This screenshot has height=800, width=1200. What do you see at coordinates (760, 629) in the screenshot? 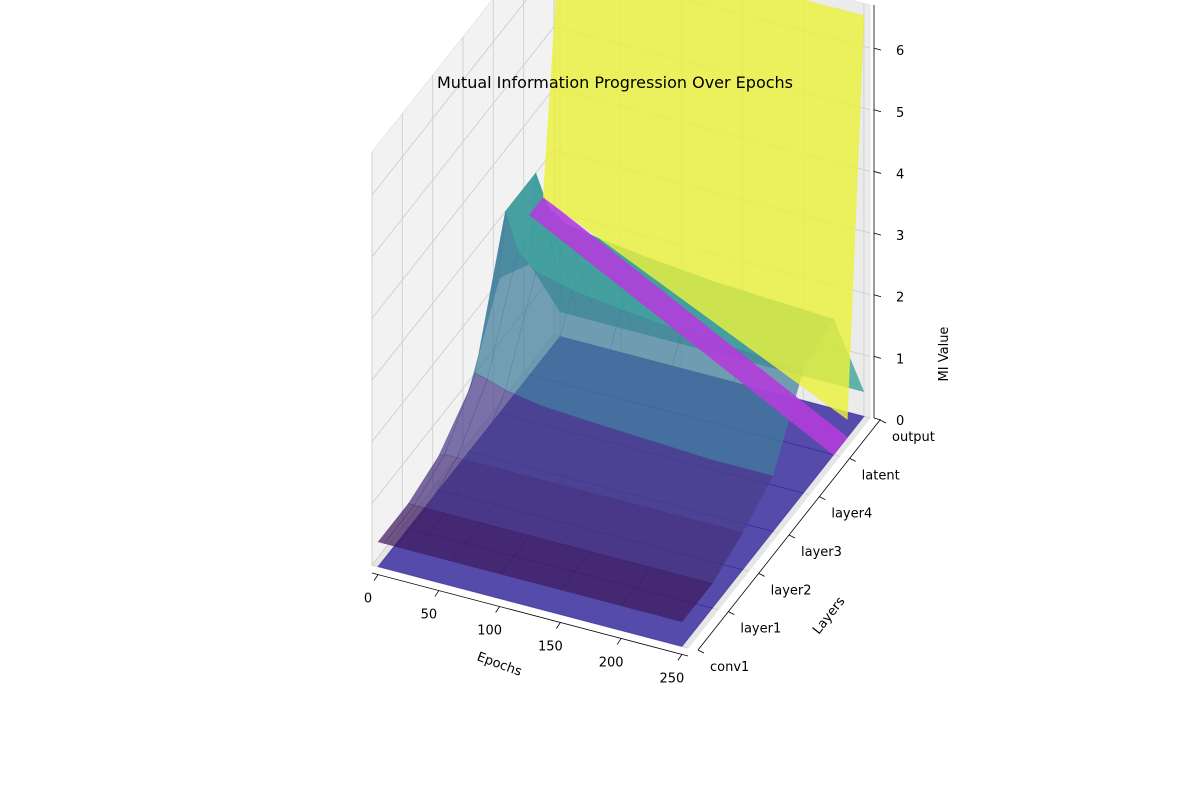
I see `y-tick-label: layer1` at bounding box center [760, 629].